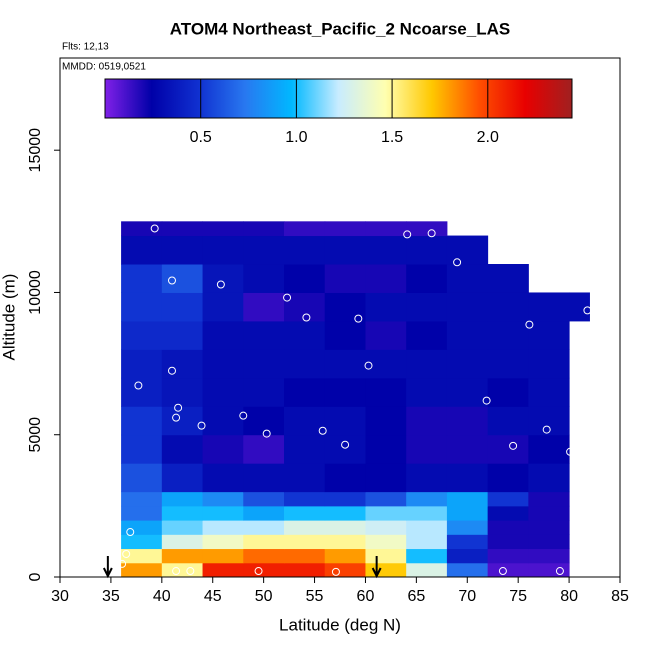 This screenshot has width=650, height=655. What do you see at coordinates (107, 567) in the screenshot?
I see `arrow` at bounding box center [107, 567].